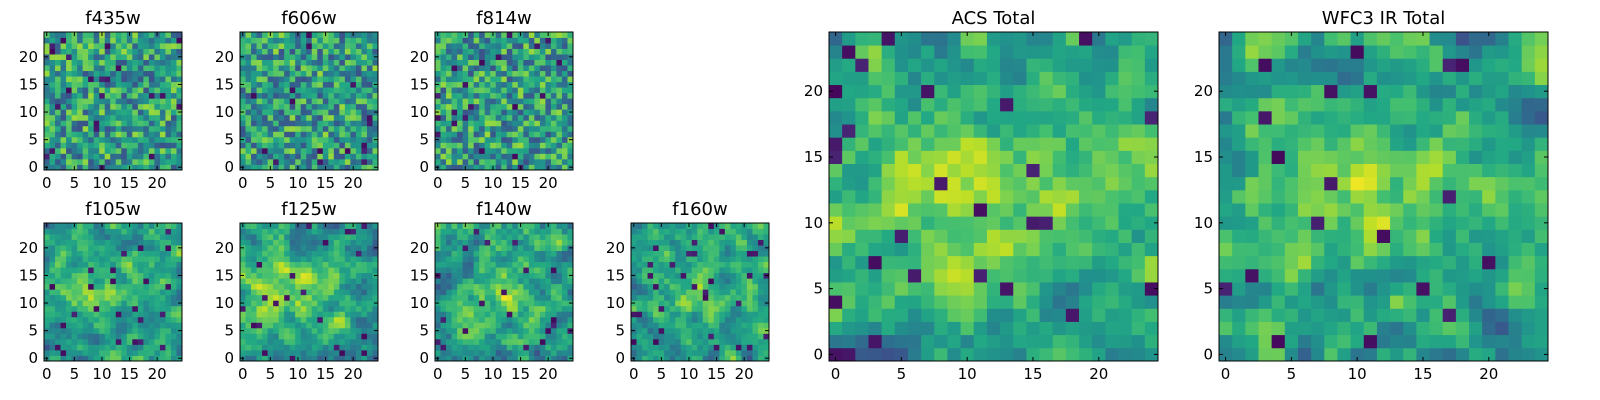  I want to click on x-tick-label: 5, so click(75, 374).